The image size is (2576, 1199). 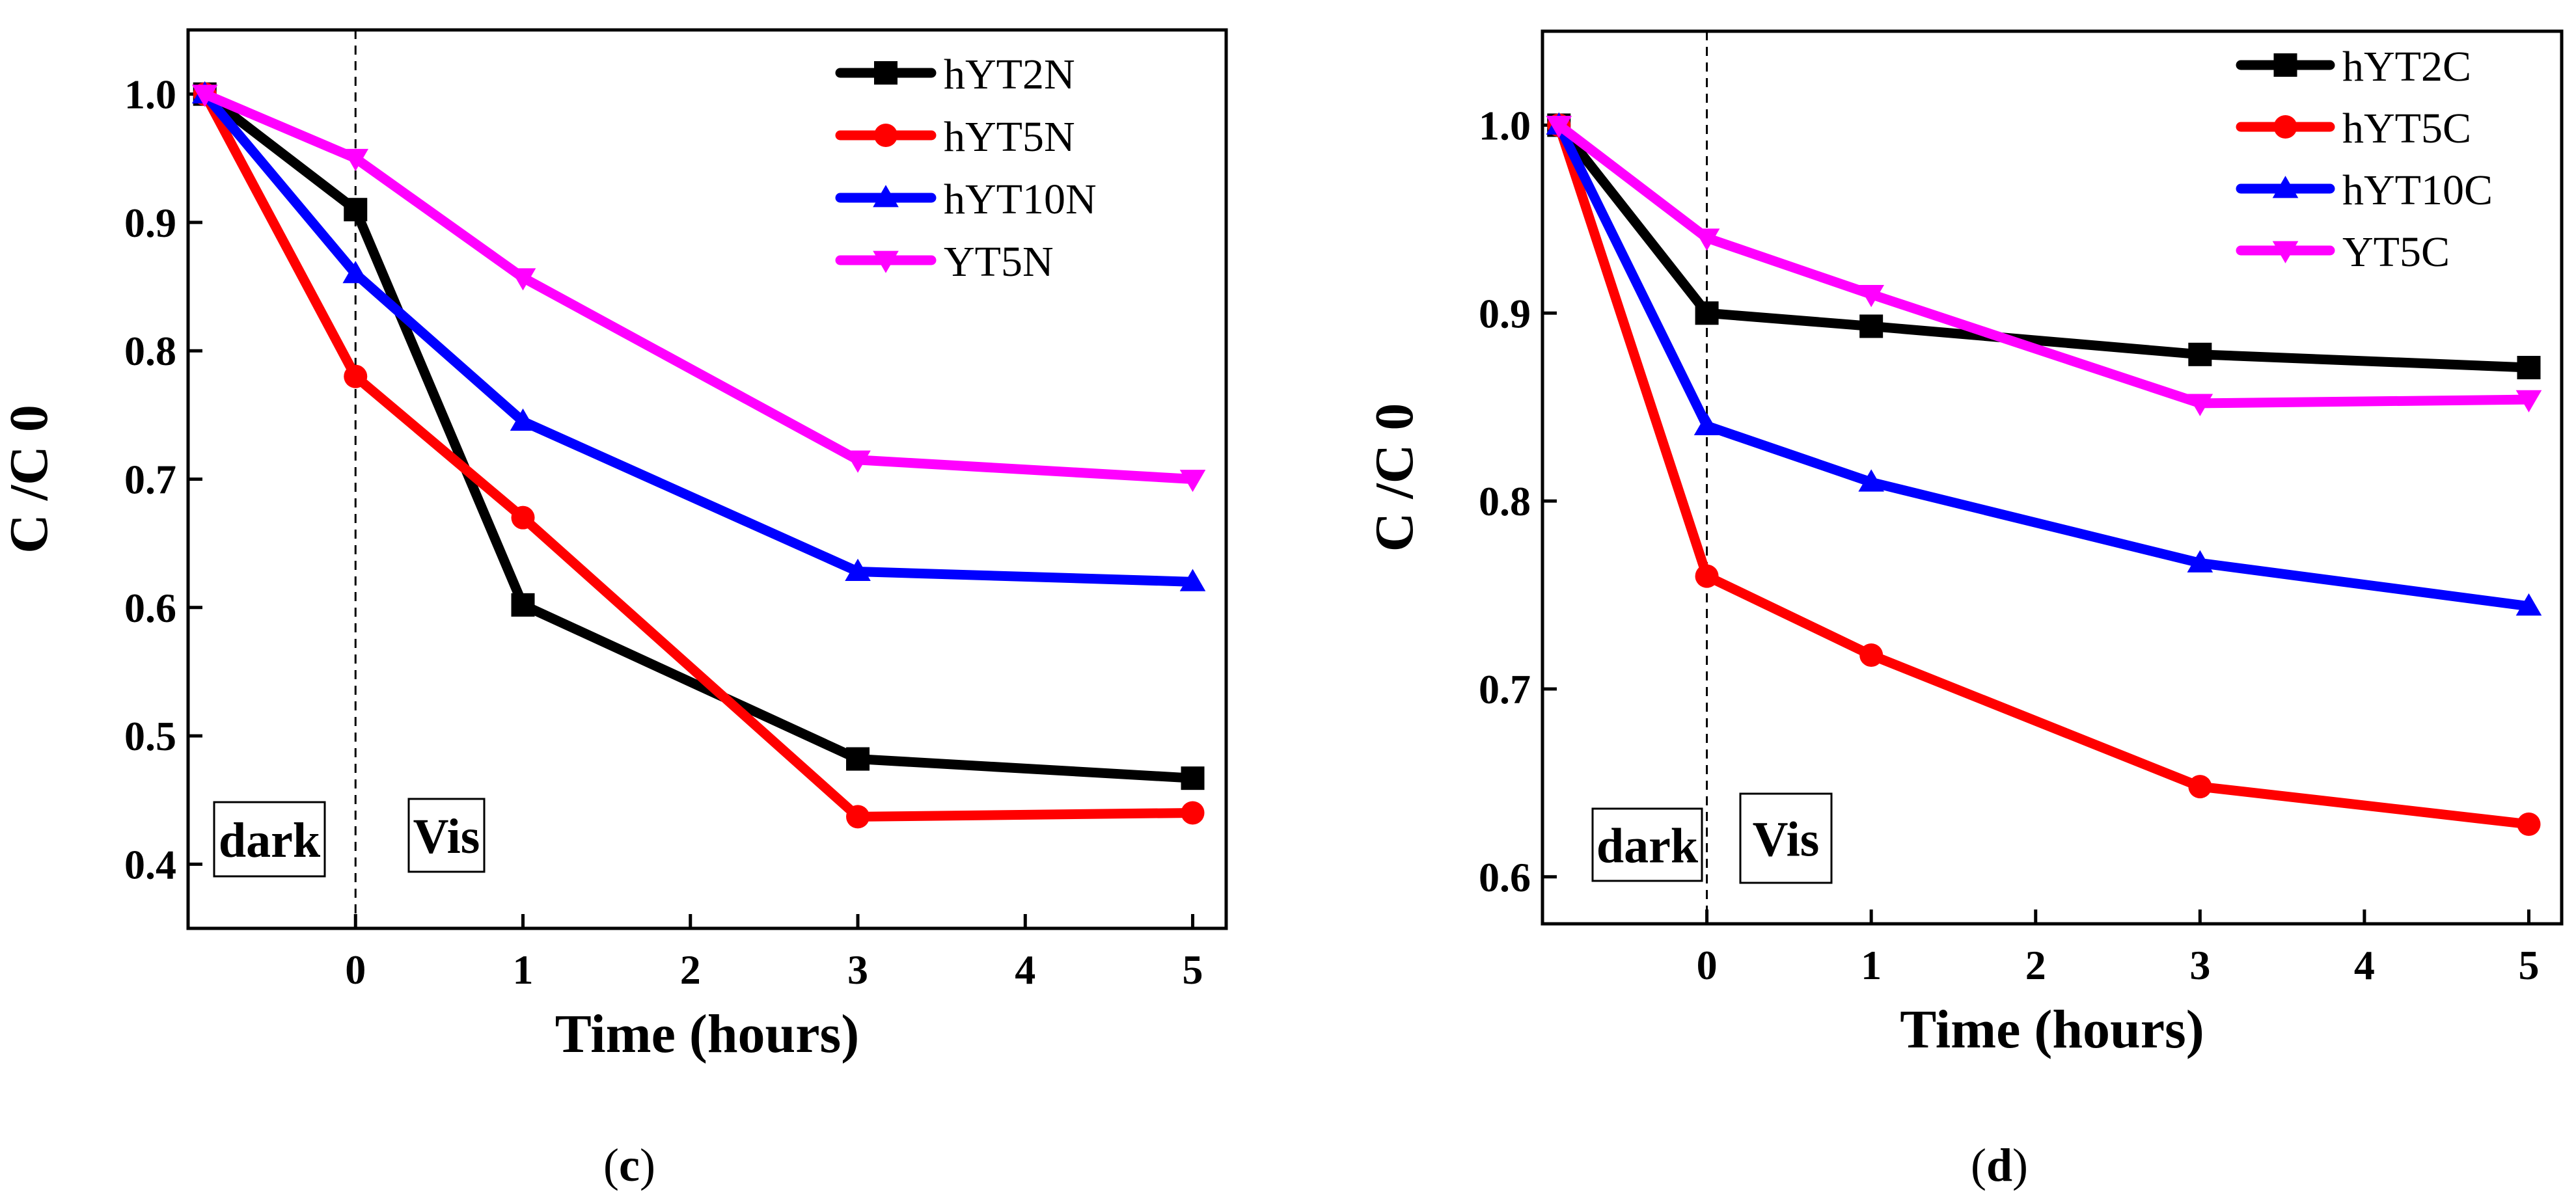 I want to click on caption-d: (d), so click(x=2000, y=1165).